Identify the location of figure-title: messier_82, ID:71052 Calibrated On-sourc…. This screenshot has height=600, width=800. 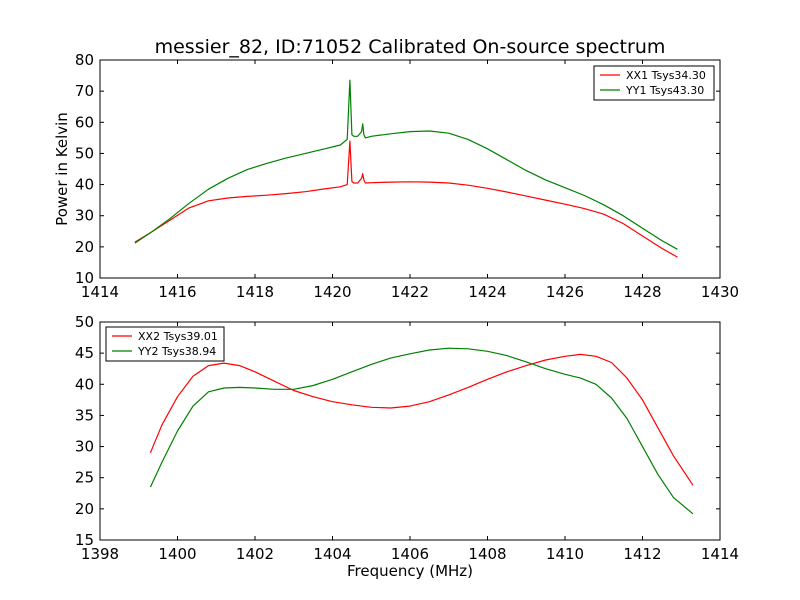
(410, 47).